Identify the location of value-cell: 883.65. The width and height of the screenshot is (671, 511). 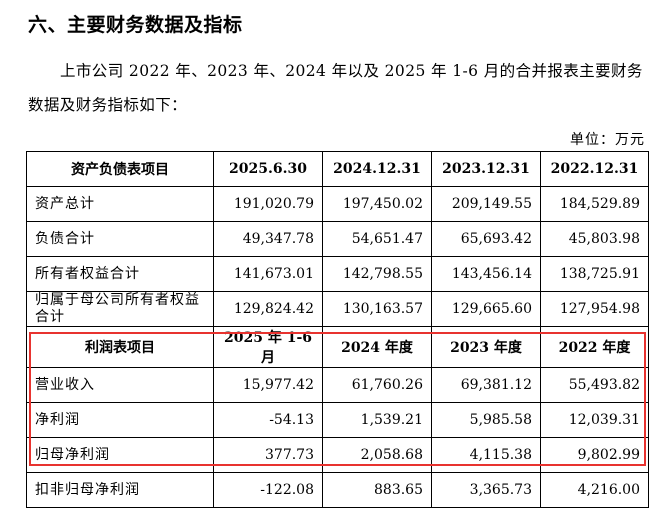
(377, 490).